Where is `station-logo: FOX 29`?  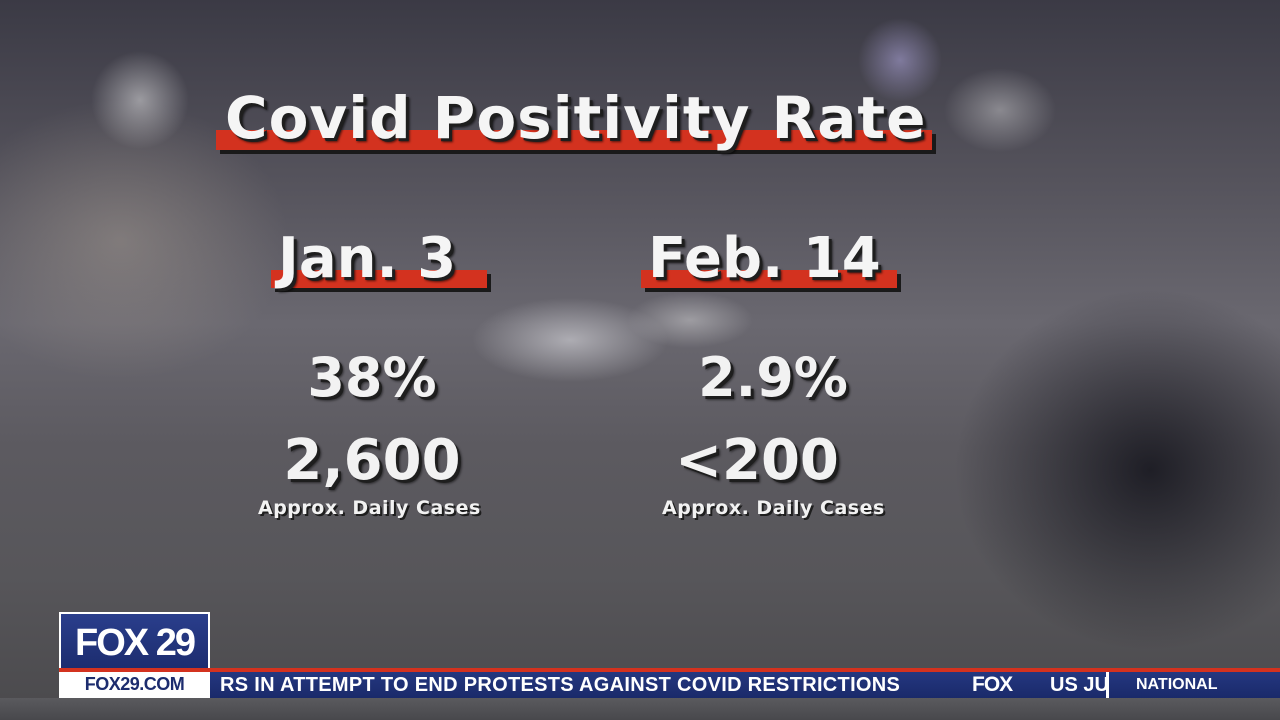 station-logo: FOX 29 is located at coordinates (134, 641).